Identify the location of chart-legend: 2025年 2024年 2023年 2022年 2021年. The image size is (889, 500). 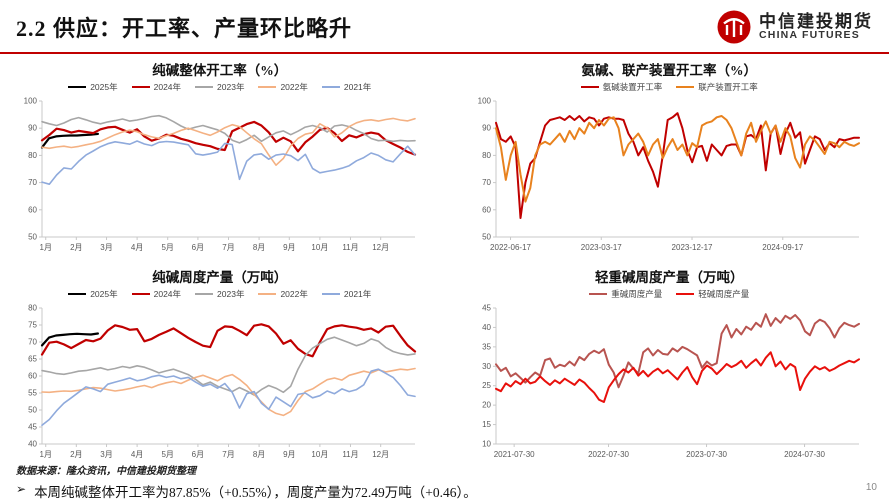
(219, 87).